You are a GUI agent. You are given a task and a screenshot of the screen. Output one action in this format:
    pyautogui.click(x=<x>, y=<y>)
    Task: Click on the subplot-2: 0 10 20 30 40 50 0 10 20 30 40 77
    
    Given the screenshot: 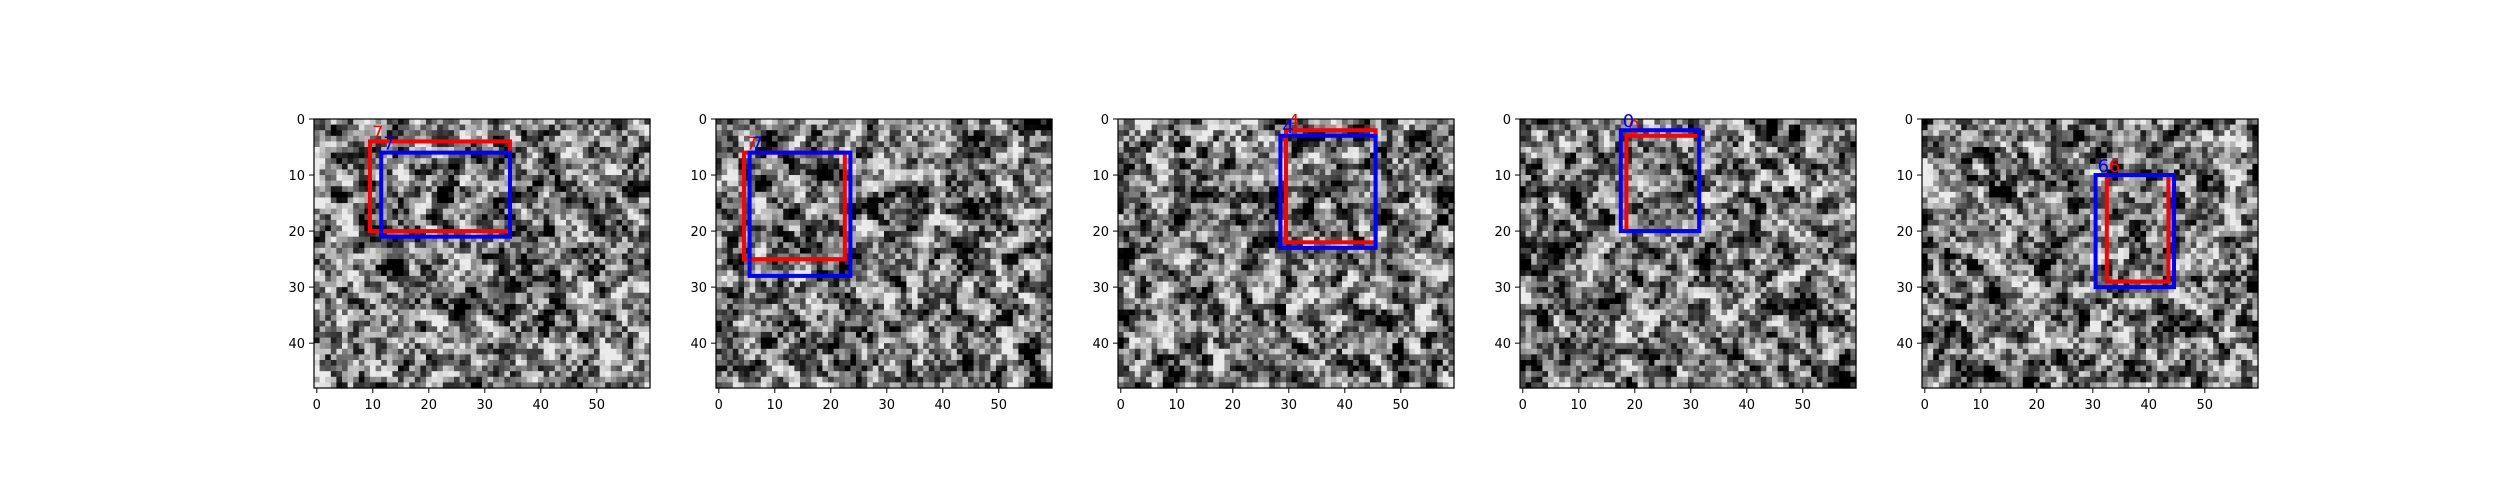 What is the action you would take?
    pyautogui.click(x=871, y=263)
    